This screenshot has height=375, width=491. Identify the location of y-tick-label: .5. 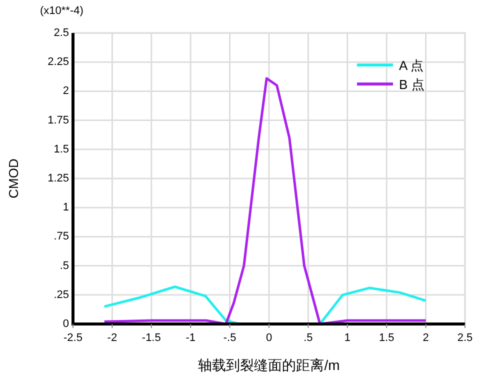
(64, 266).